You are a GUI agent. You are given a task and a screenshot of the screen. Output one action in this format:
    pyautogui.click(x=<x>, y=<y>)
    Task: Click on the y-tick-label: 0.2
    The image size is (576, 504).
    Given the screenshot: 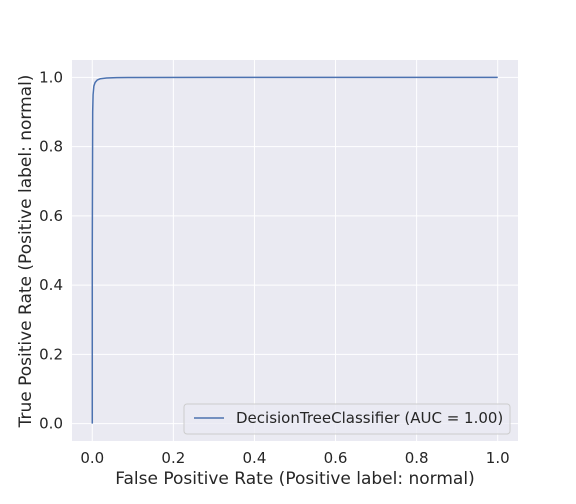 What is the action you would take?
    pyautogui.click(x=51, y=354)
    